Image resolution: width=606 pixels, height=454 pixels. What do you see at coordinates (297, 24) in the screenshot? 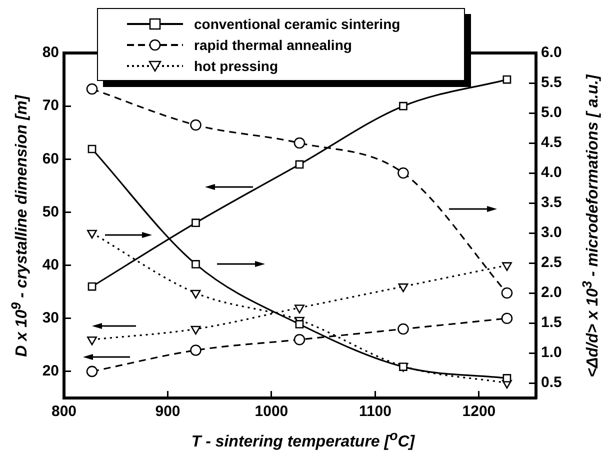
I see `legend-label: conventional ceramic sintering` at bounding box center [297, 24].